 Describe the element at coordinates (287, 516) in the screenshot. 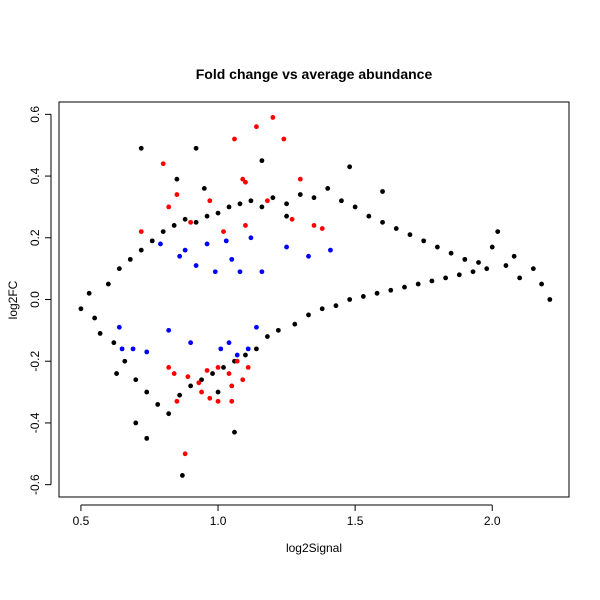

I see `x-axis: 0.5 1.0 1.5 2.0` at that location.